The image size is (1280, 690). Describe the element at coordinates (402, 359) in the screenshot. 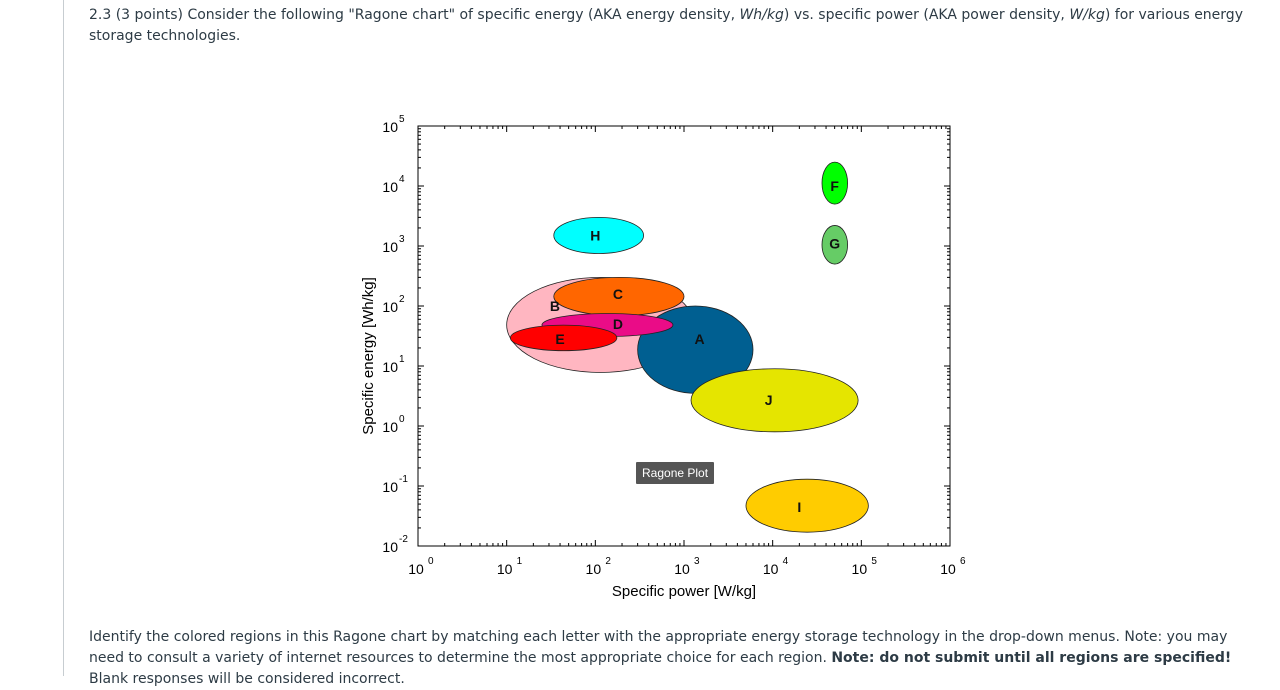

I see `y-tick-label-exp: 1` at that location.